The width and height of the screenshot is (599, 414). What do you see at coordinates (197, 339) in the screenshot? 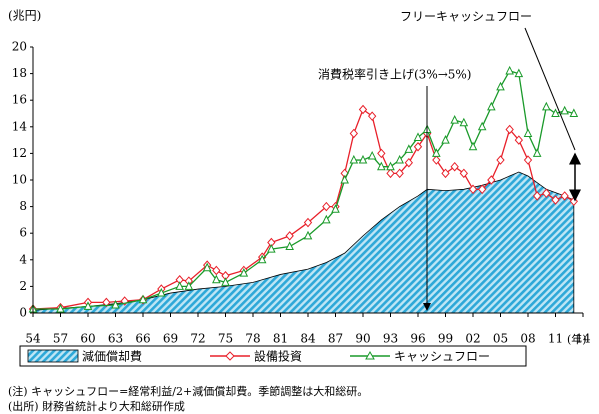
I see `x-tick-label: 72` at bounding box center [197, 339].